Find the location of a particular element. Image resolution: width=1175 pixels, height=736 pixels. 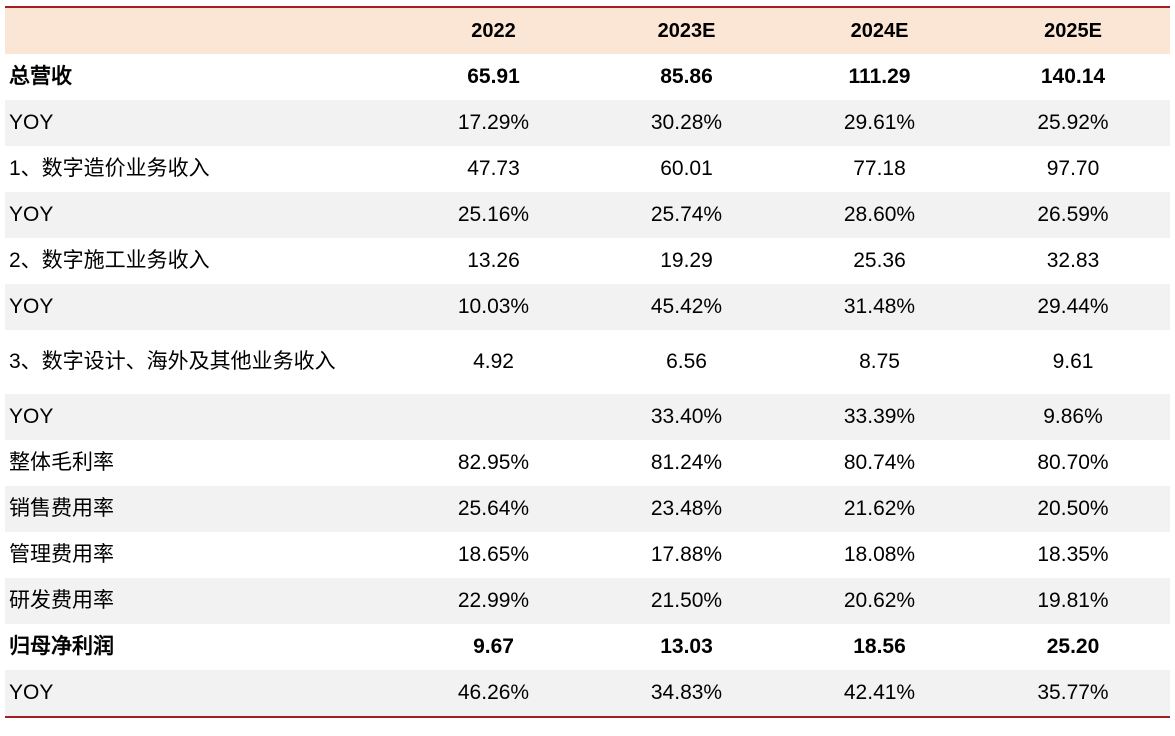

cell-2023e: 25.74% is located at coordinates (686, 214).